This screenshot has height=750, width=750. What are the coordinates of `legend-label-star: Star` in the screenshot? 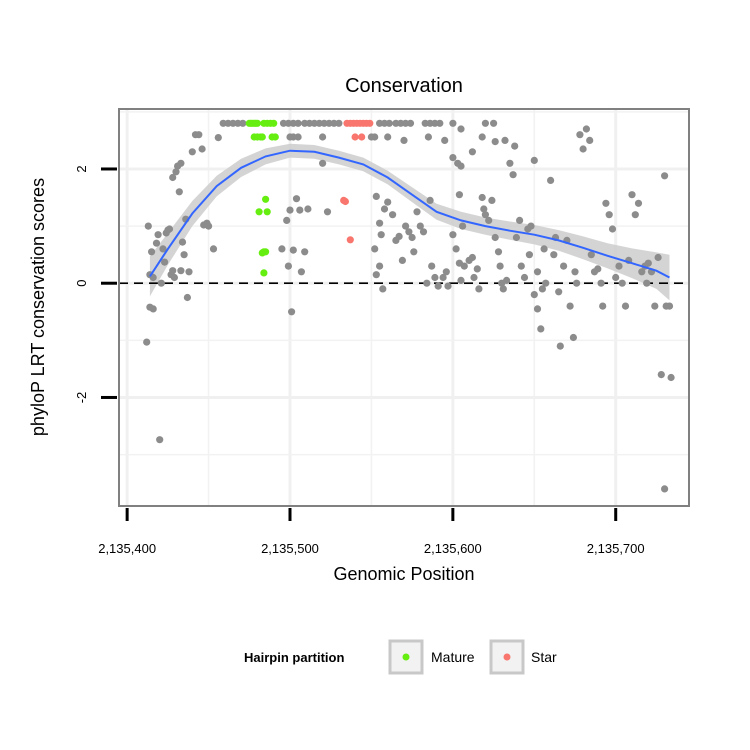 It's located at (544, 657).